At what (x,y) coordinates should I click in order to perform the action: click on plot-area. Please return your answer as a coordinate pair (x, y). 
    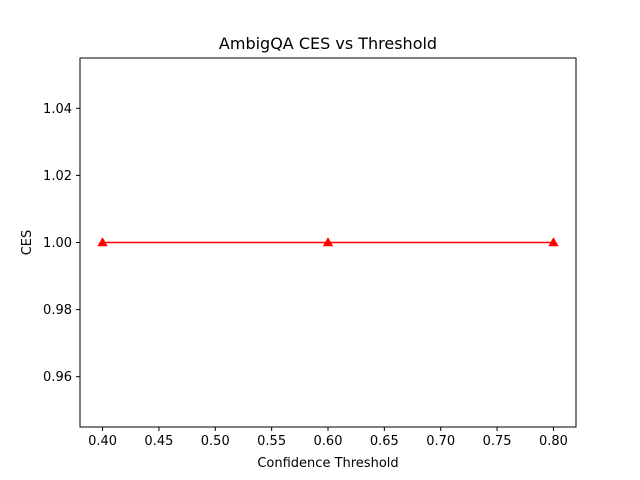
    Looking at the image, I should click on (328, 242).